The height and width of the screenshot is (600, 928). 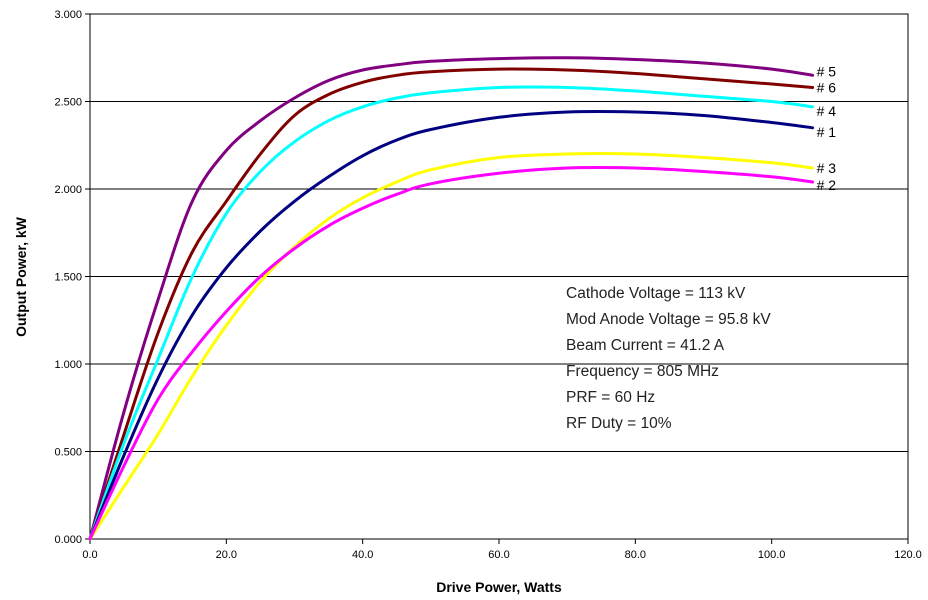 I want to click on y-axis: 0.000 0.500 1.000 1.500 2.000 2.500 3.000, so click(x=72, y=277).